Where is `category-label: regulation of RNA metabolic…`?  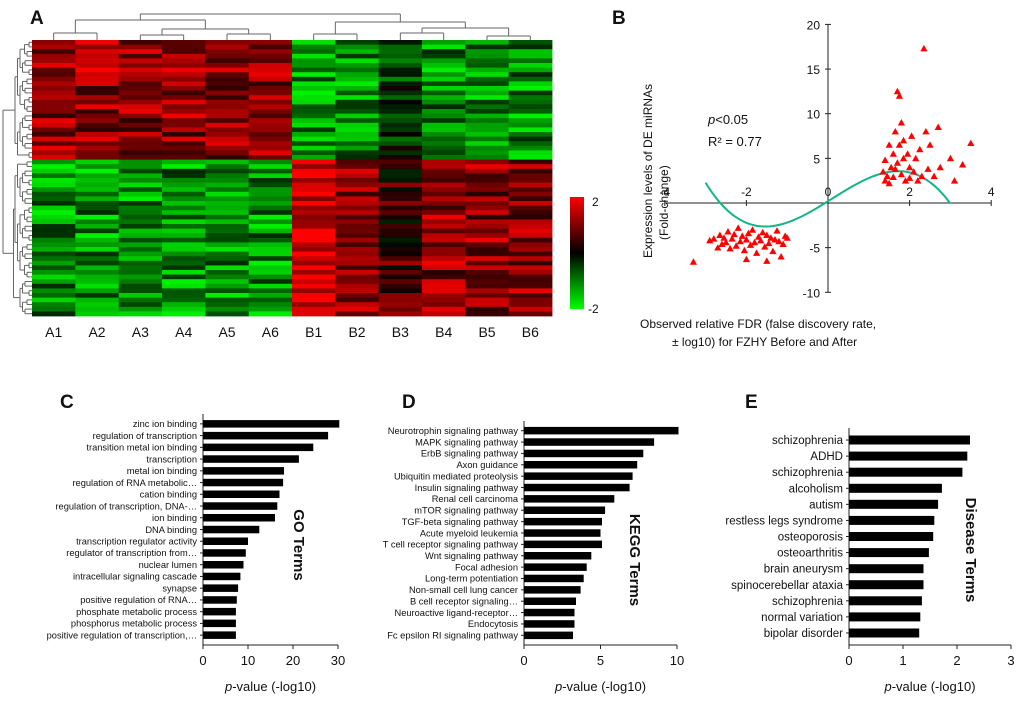
category-label: regulation of RNA metabolic… is located at coordinates (134, 483).